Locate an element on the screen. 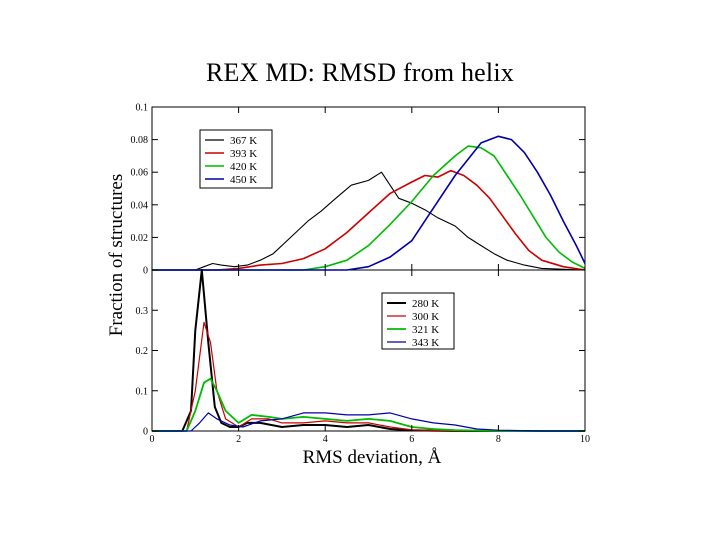 Image resolution: width=720 pixels, height=540 pixels. y-axis-label: Fraction of structures is located at coordinates (116, 255).